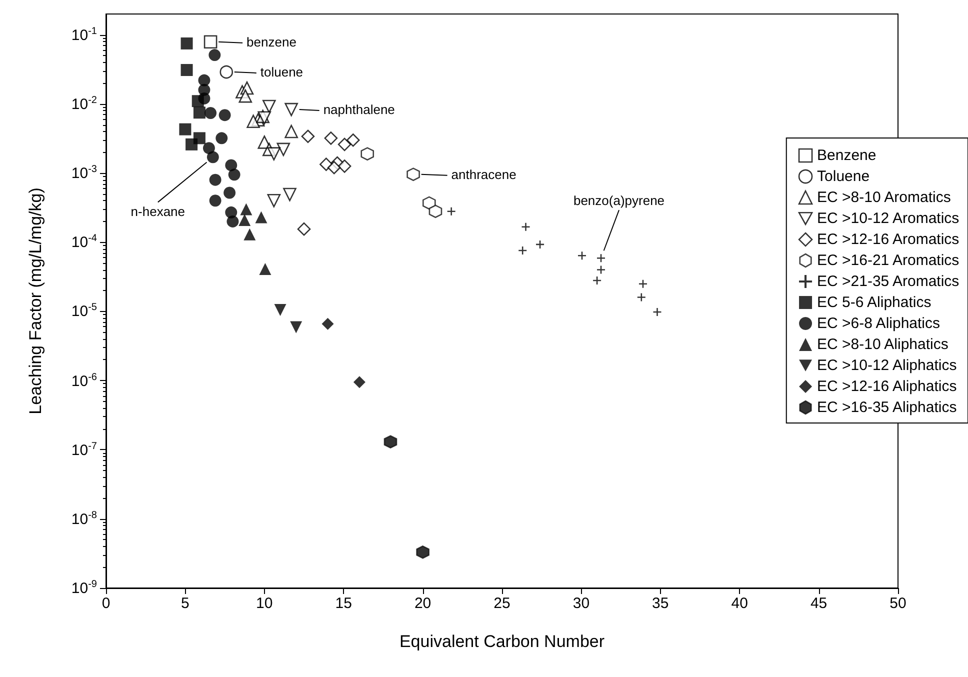 The width and height of the screenshot is (968, 677). I want to click on y-tick-label: 10$^{-1}$, so click(84, 35).